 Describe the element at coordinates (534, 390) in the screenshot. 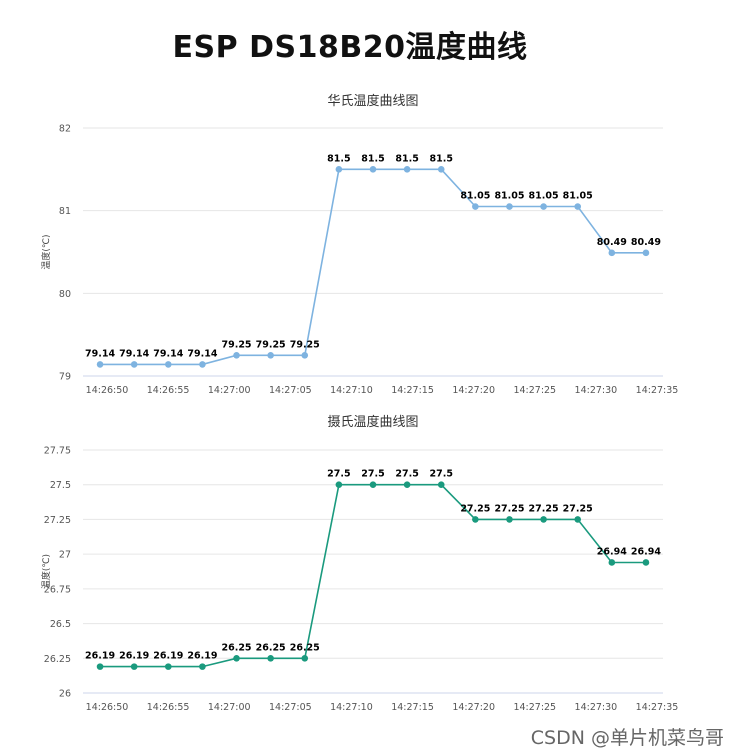

I see `x-tick-label: 14:27:25` at that location.